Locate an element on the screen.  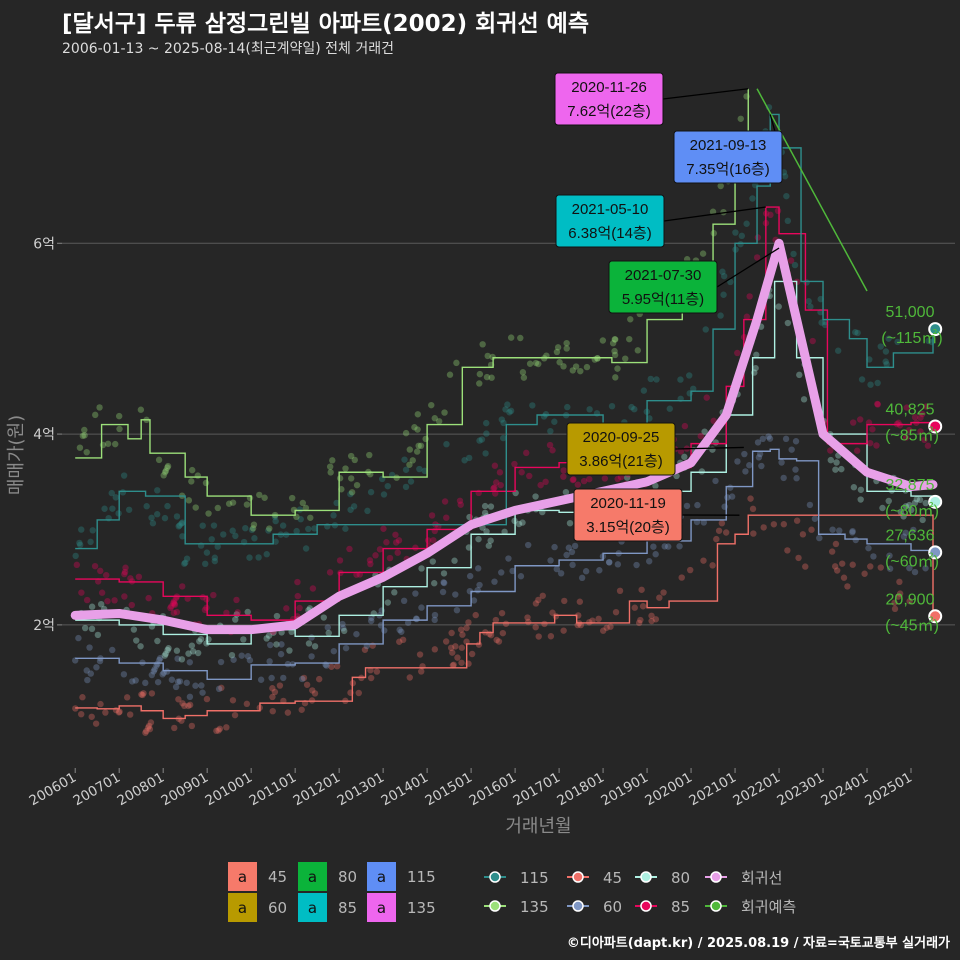
end-marker is located at coordinates (935, 552).